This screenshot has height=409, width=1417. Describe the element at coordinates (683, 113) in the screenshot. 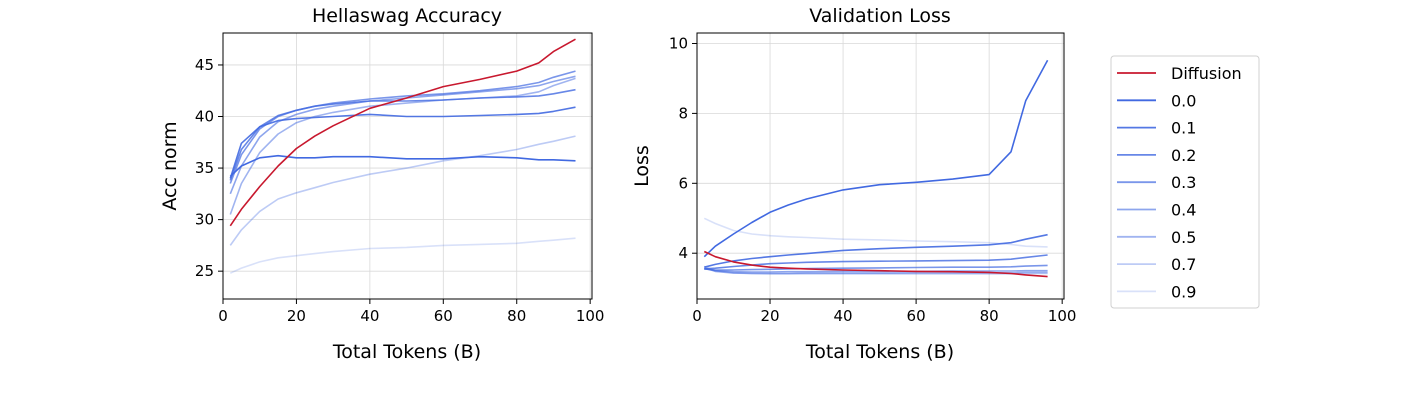

I see `y-tick-label: 8` at that location.